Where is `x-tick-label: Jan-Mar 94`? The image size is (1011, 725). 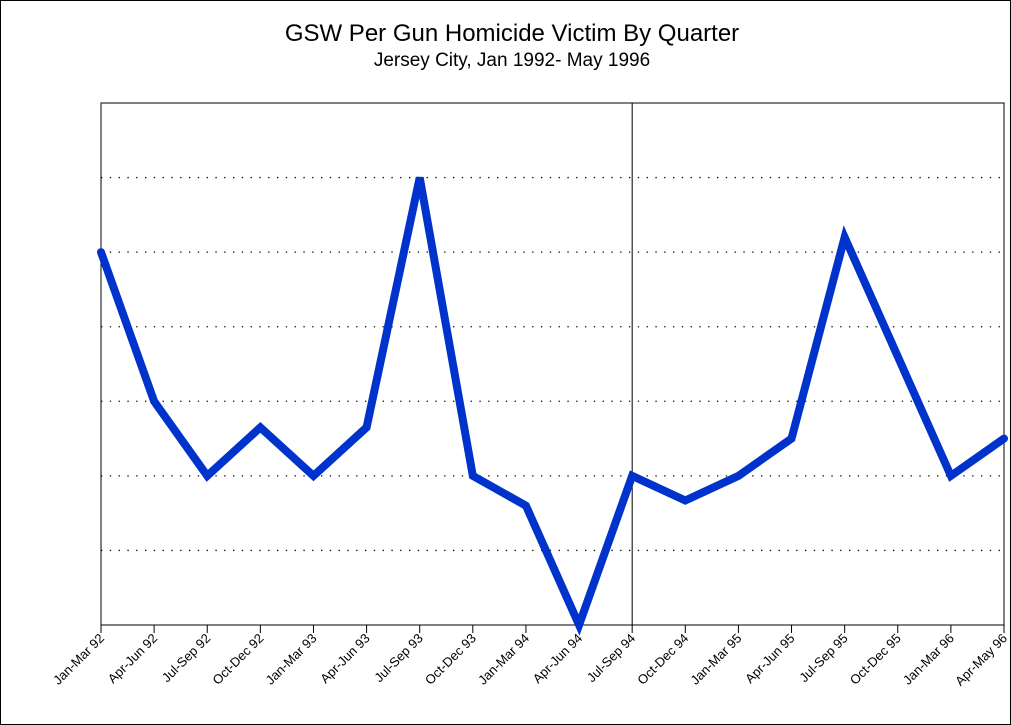 x-tick-label: Jan-Mar 94 is located at coordinates (503, 659).